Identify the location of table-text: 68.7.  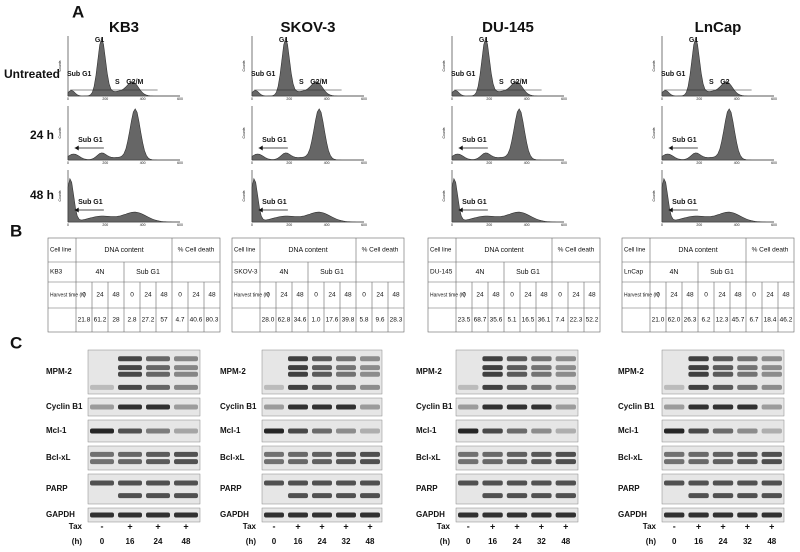
(480, 320).